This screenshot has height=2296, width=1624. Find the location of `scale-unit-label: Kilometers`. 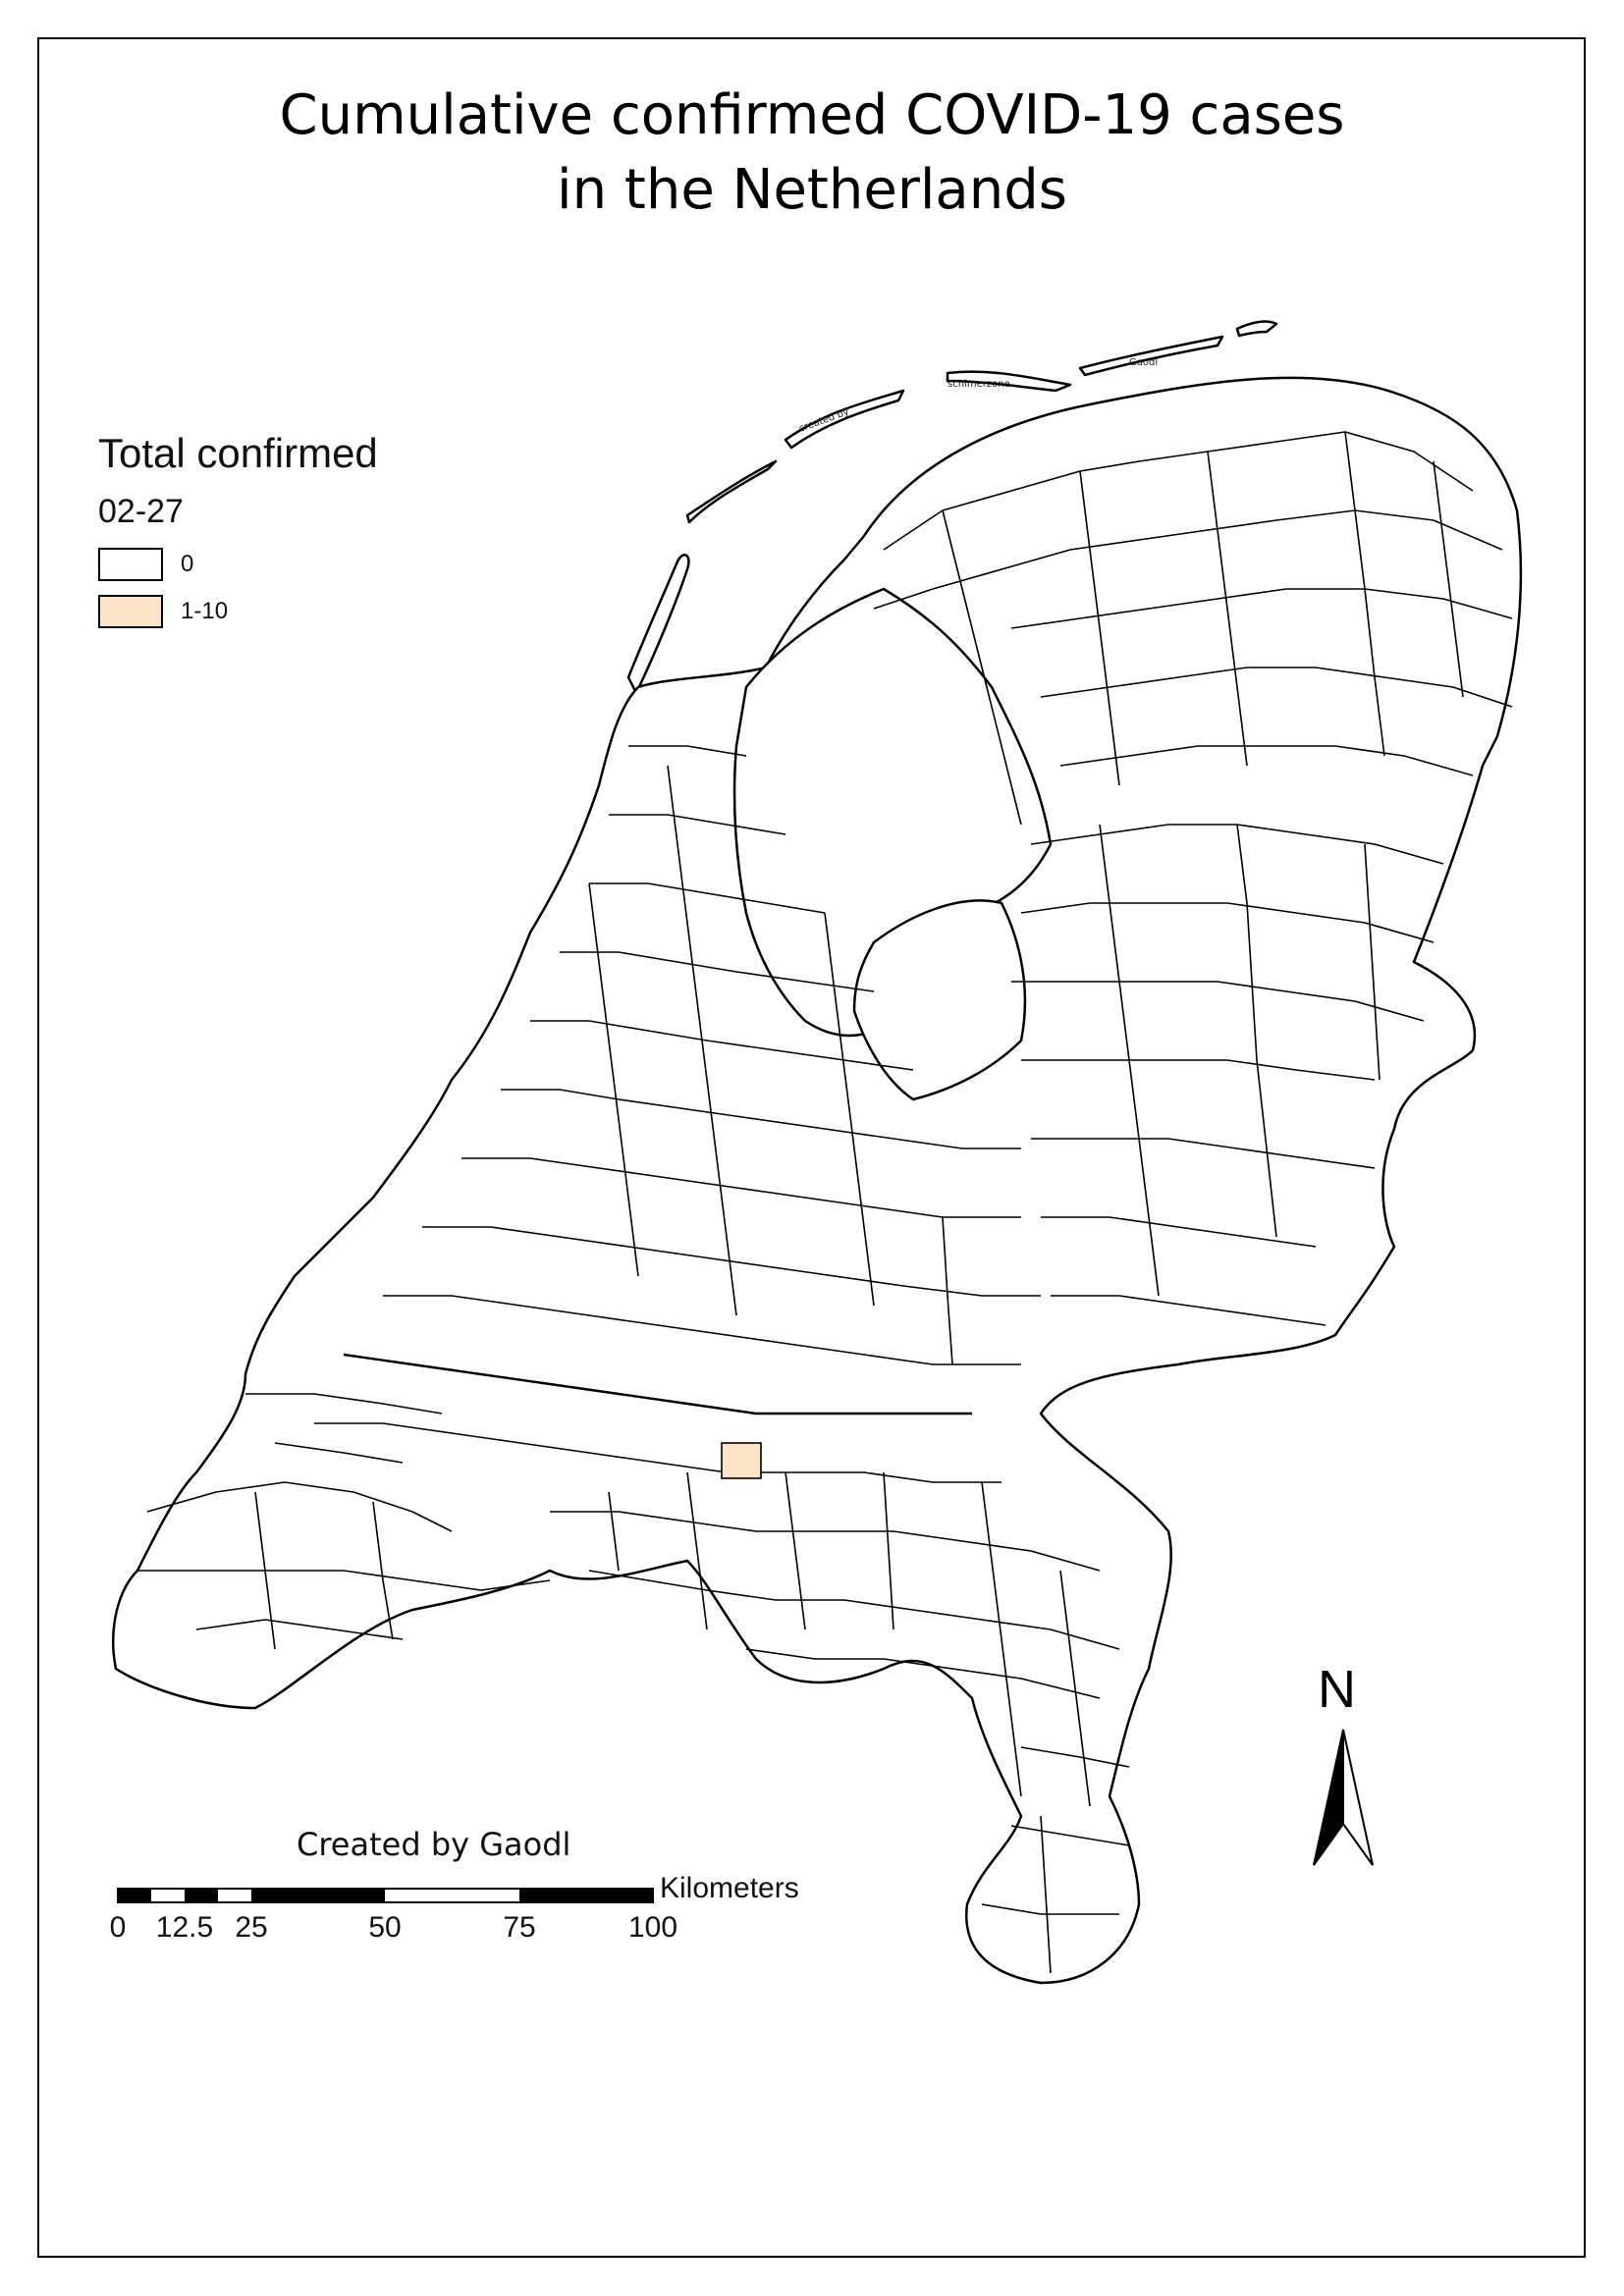

scale-unit-label: Kilometers is located at coordinates (729, 1888).